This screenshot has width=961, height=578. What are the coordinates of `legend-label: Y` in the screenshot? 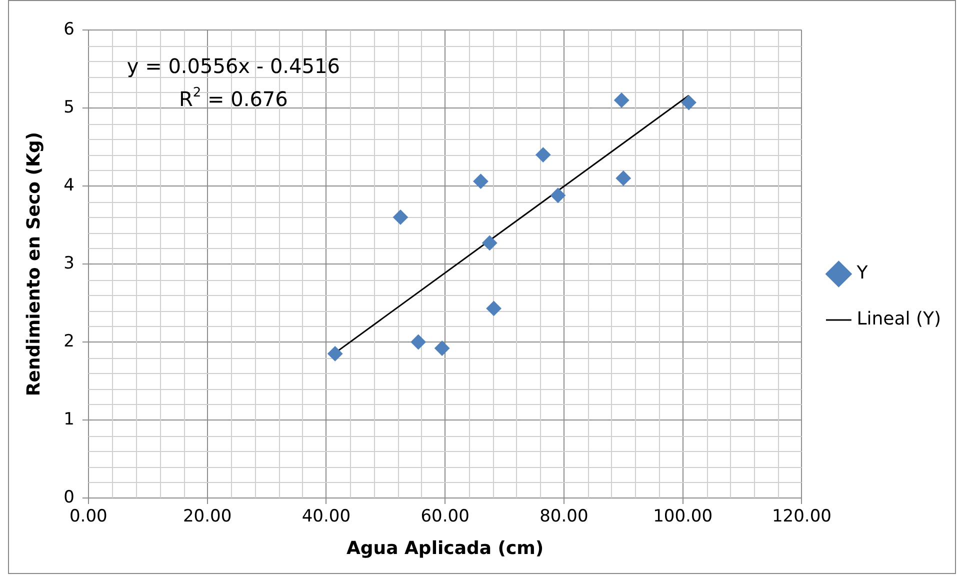 It's located at (862, 273).